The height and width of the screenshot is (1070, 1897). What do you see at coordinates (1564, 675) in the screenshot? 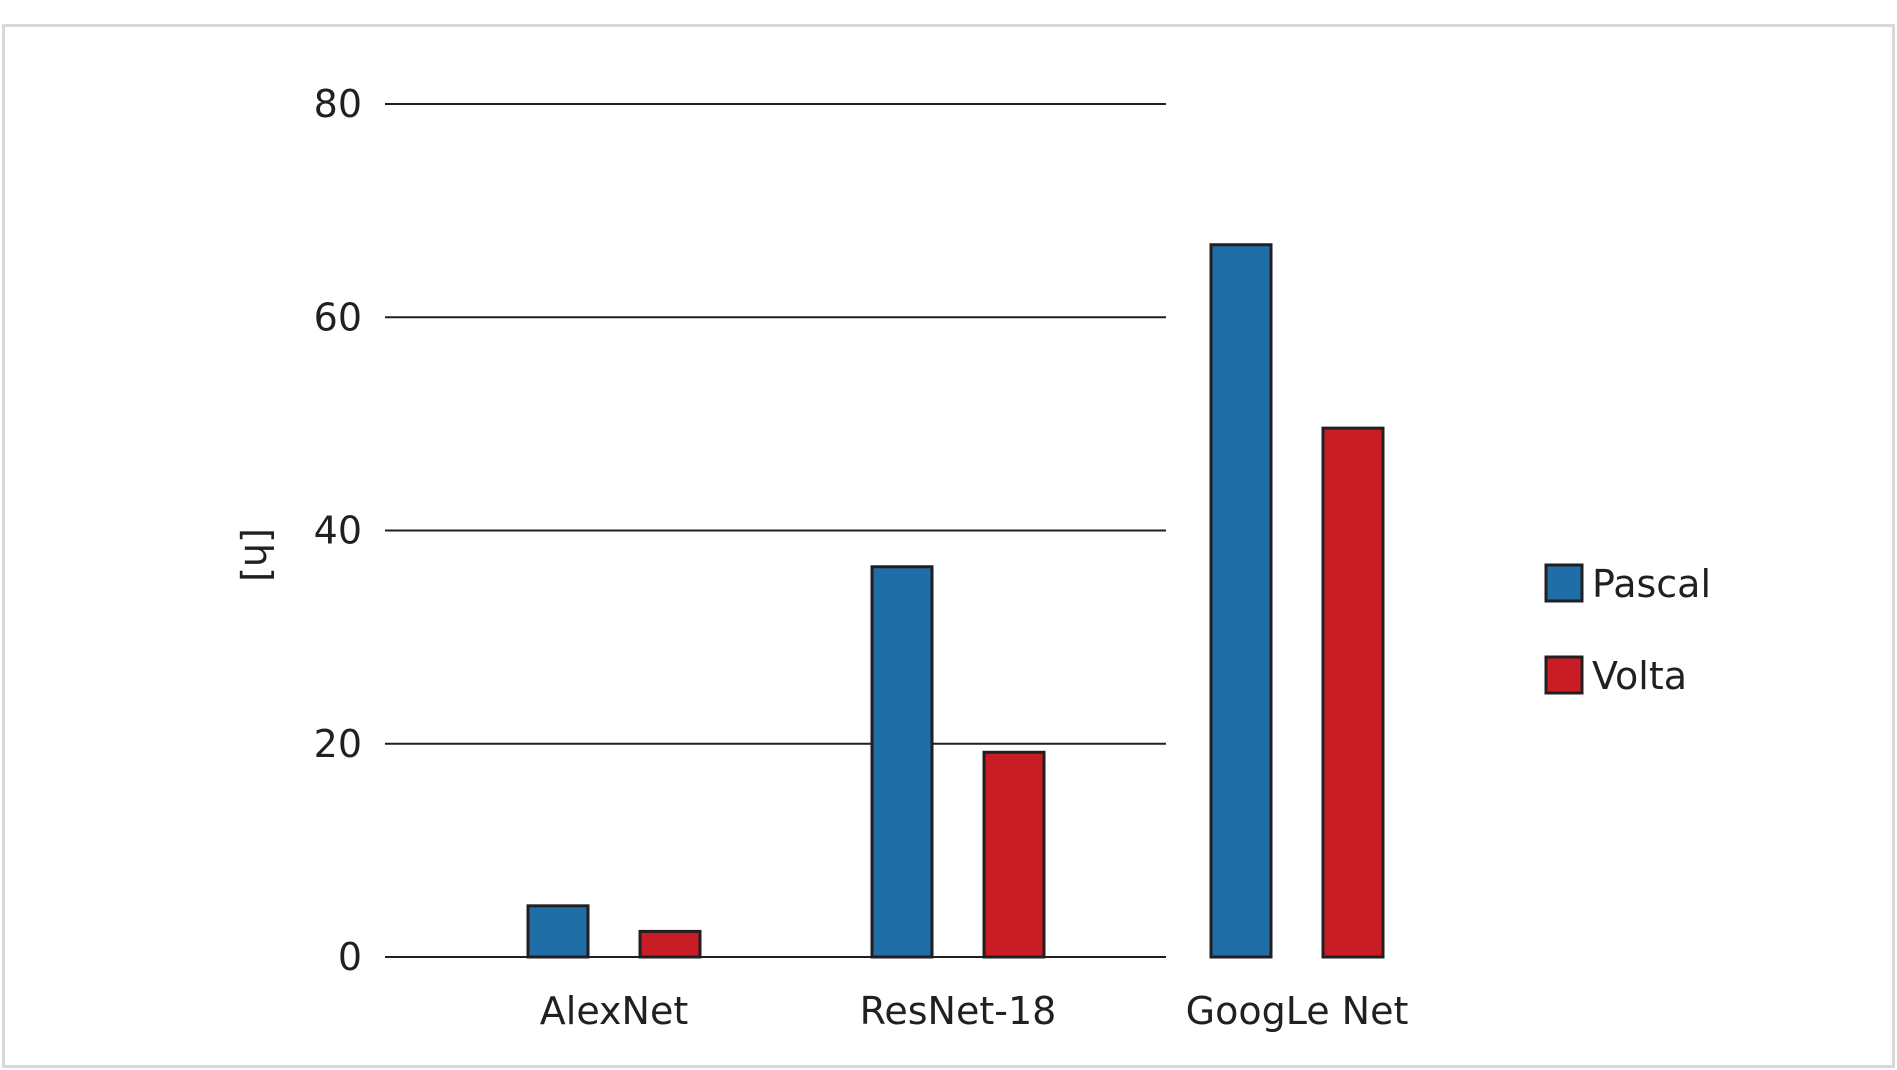
I see `legend-swatch-volta` at bounding box center [1564, 675].